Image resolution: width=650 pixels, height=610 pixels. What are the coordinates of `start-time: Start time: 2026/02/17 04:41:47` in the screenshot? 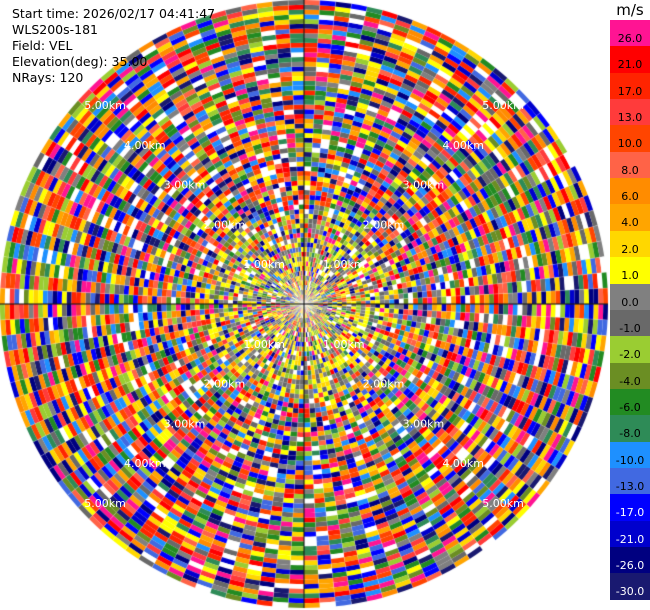 It's located at (114, 13).